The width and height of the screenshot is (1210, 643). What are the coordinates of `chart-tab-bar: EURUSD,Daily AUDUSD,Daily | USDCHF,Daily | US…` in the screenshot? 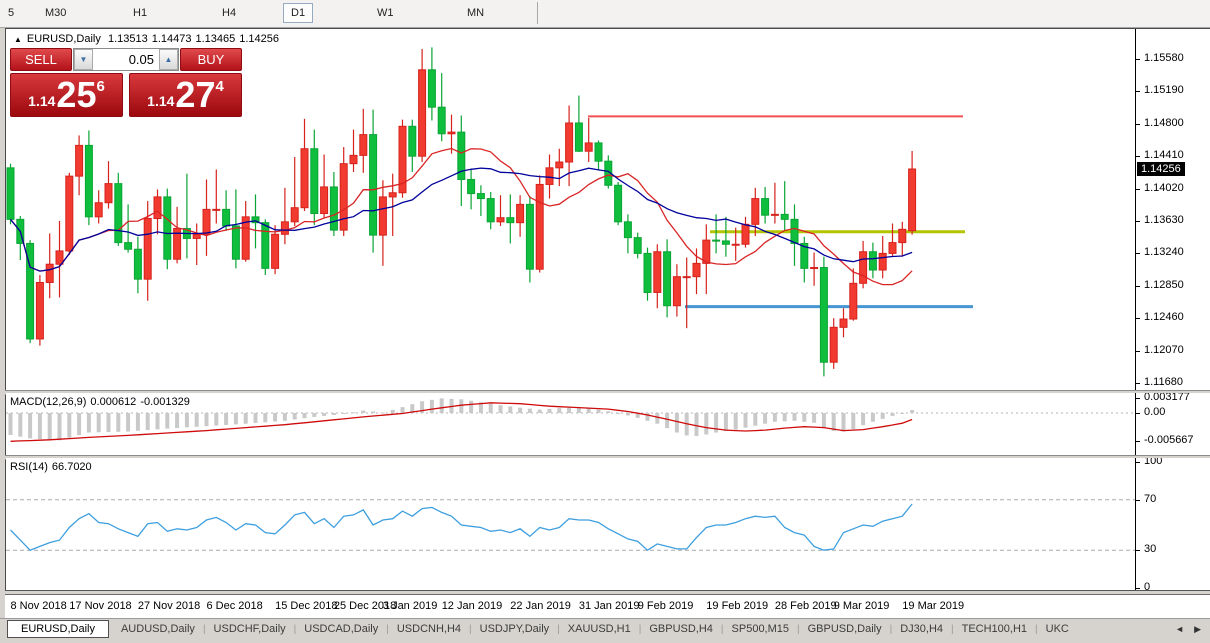 It's located at (605, 628).